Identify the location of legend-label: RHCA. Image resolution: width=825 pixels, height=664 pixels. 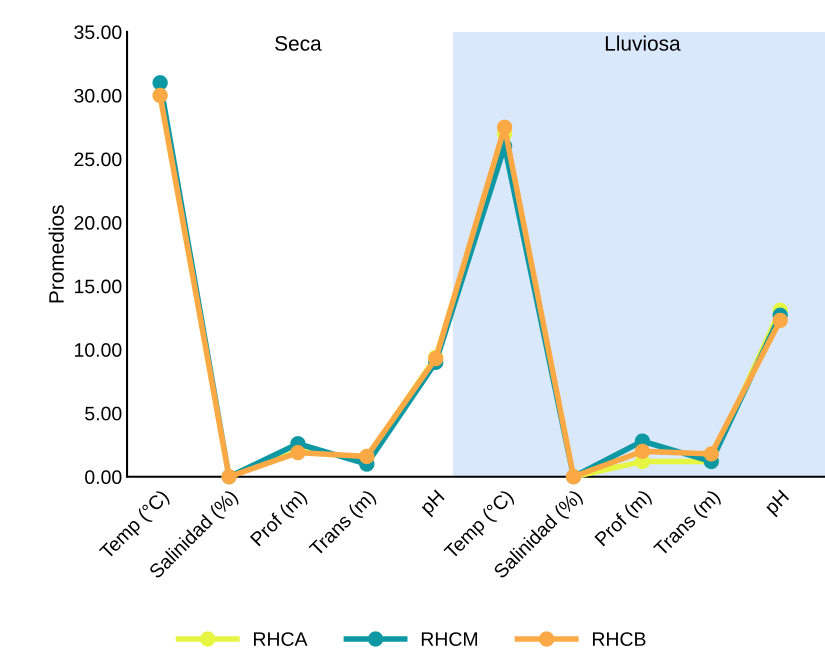
(281, 639).